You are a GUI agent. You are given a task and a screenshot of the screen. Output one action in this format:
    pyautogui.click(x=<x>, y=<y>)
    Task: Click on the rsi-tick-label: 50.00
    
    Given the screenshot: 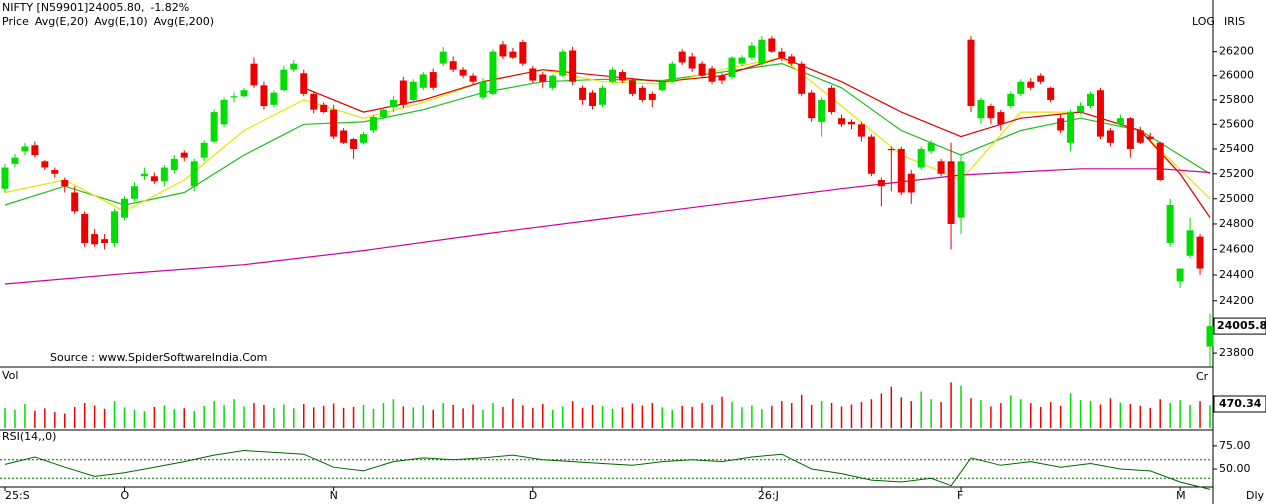 What is the action you would take?
    pyautogui.click(x=1235, y=468)
    